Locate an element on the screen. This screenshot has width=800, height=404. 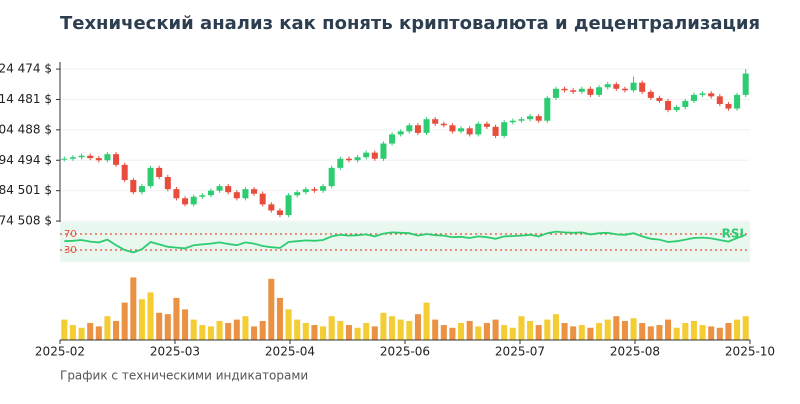
y-tick-label: 114 481 $ is located at coordinates (26, 99).